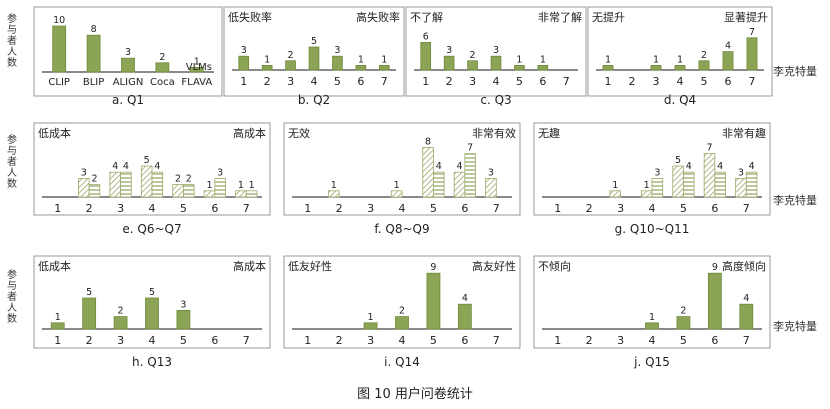  I want to click on panel-6-tick-1: 1, so click(307, 208).